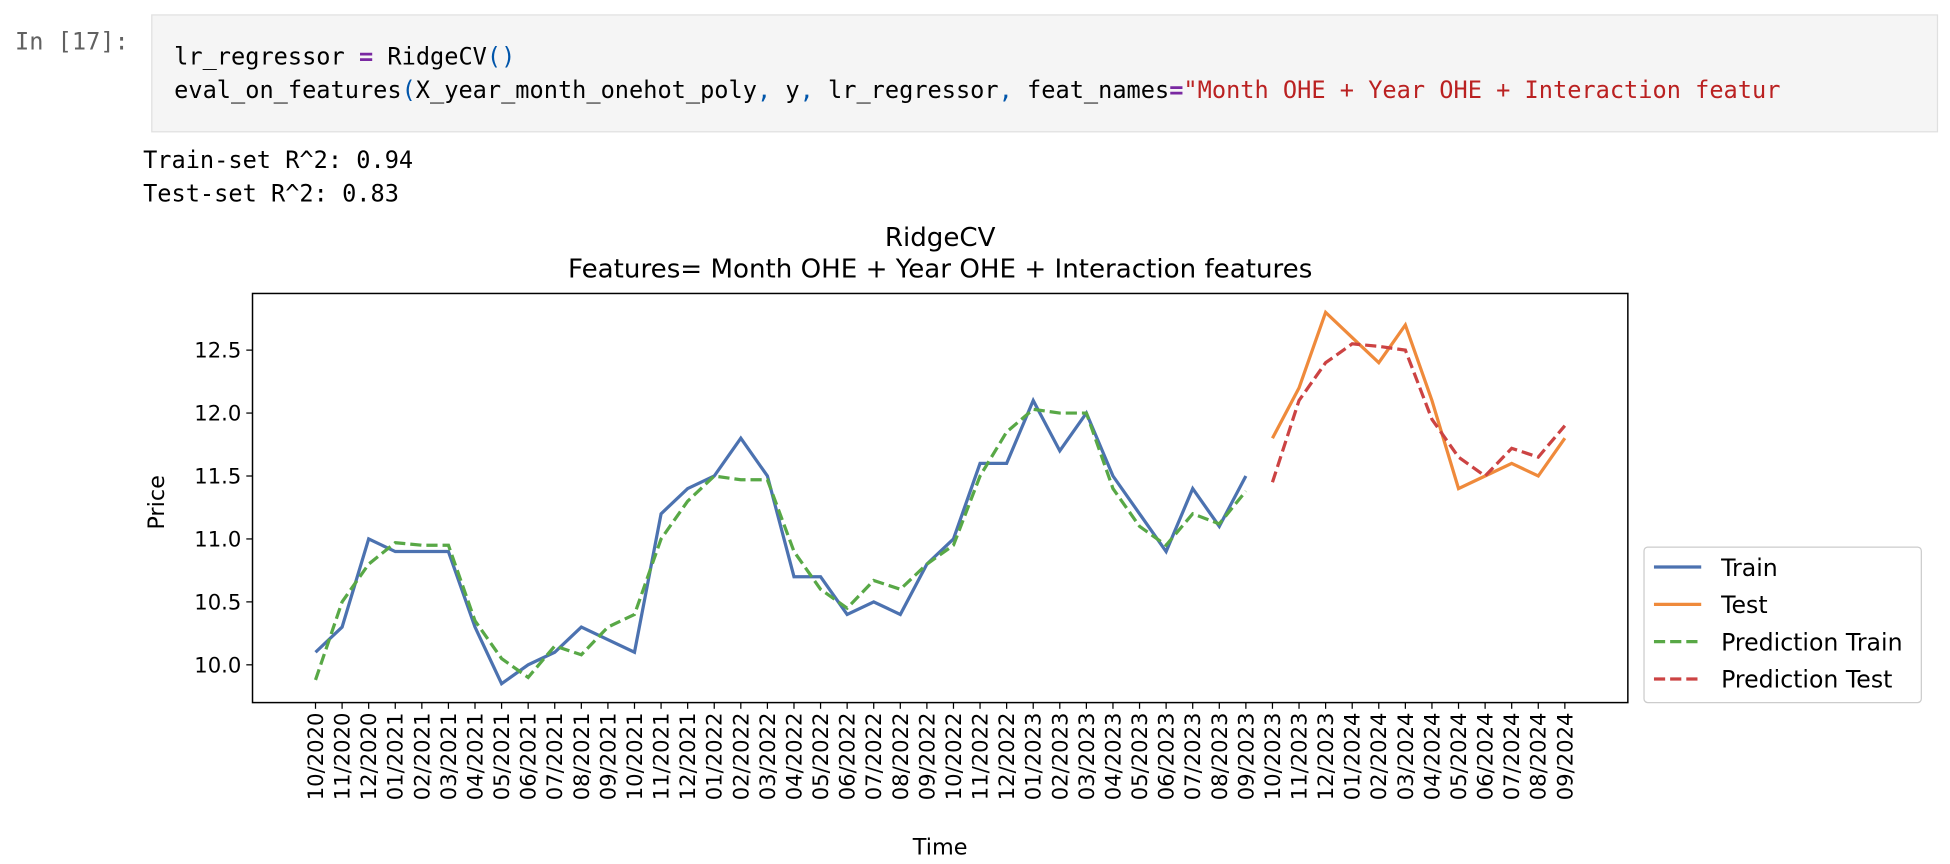 The width and height of the screenshot is (1950, 864). I want to click on x-tick-label: 07/2022, so click(873, 757).